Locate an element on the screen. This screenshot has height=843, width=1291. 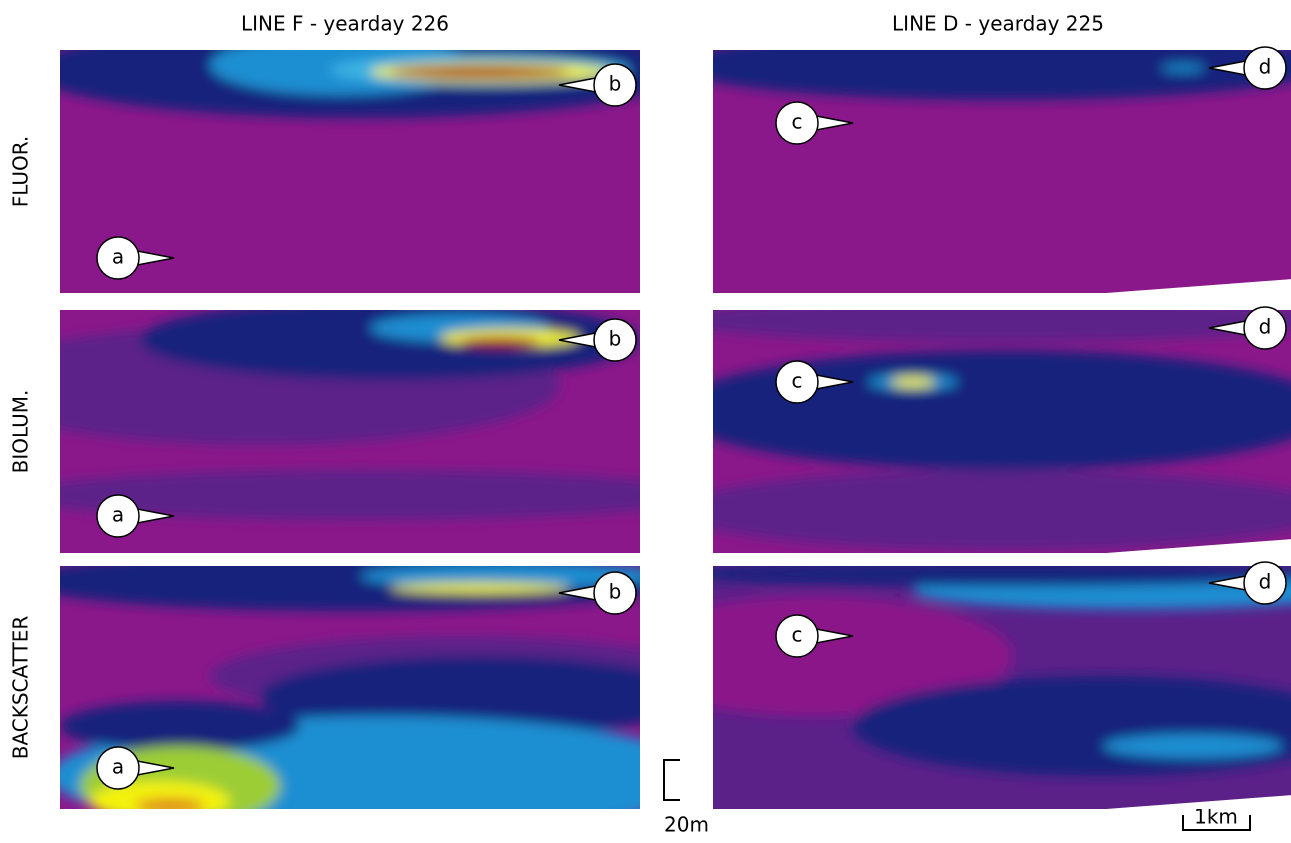
row-label: BACKSCATTER is located at coordinates (21, 688).